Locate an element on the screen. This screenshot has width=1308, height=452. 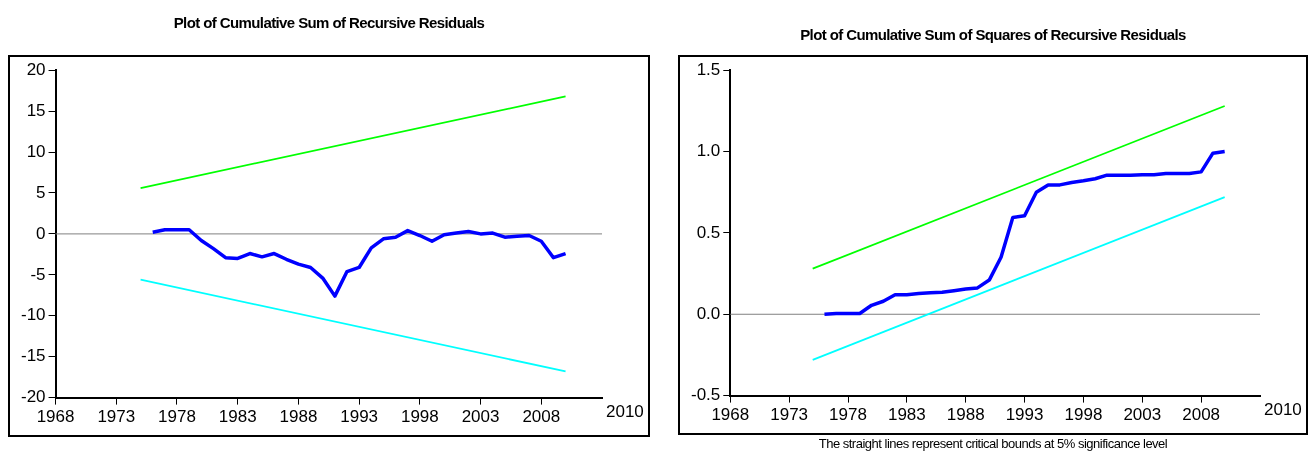
y-tick-label: 0.5 is located at coordinates (708, 232).